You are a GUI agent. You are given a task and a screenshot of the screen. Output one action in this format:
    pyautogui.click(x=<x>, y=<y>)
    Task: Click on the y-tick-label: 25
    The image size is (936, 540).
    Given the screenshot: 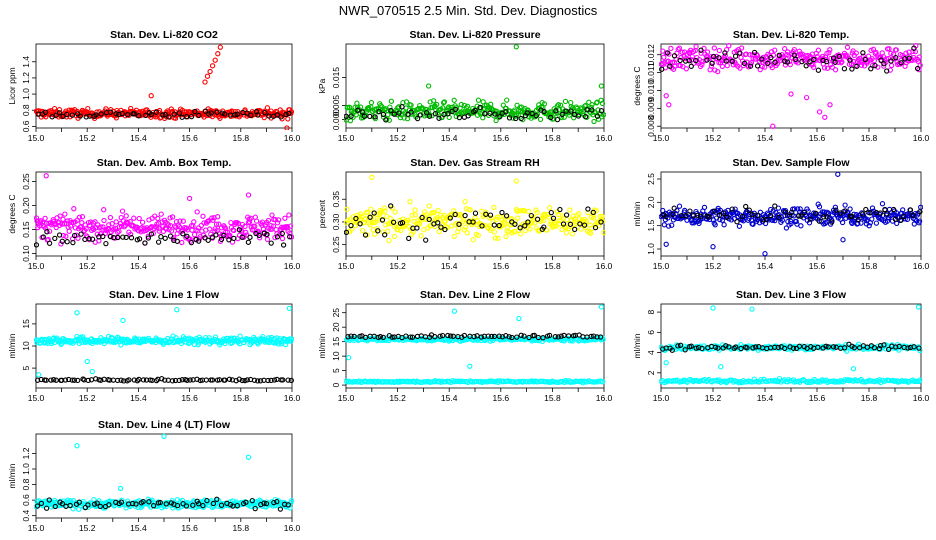 What is the action you would take?
    pyautogui.click(x=336, y=313)
    